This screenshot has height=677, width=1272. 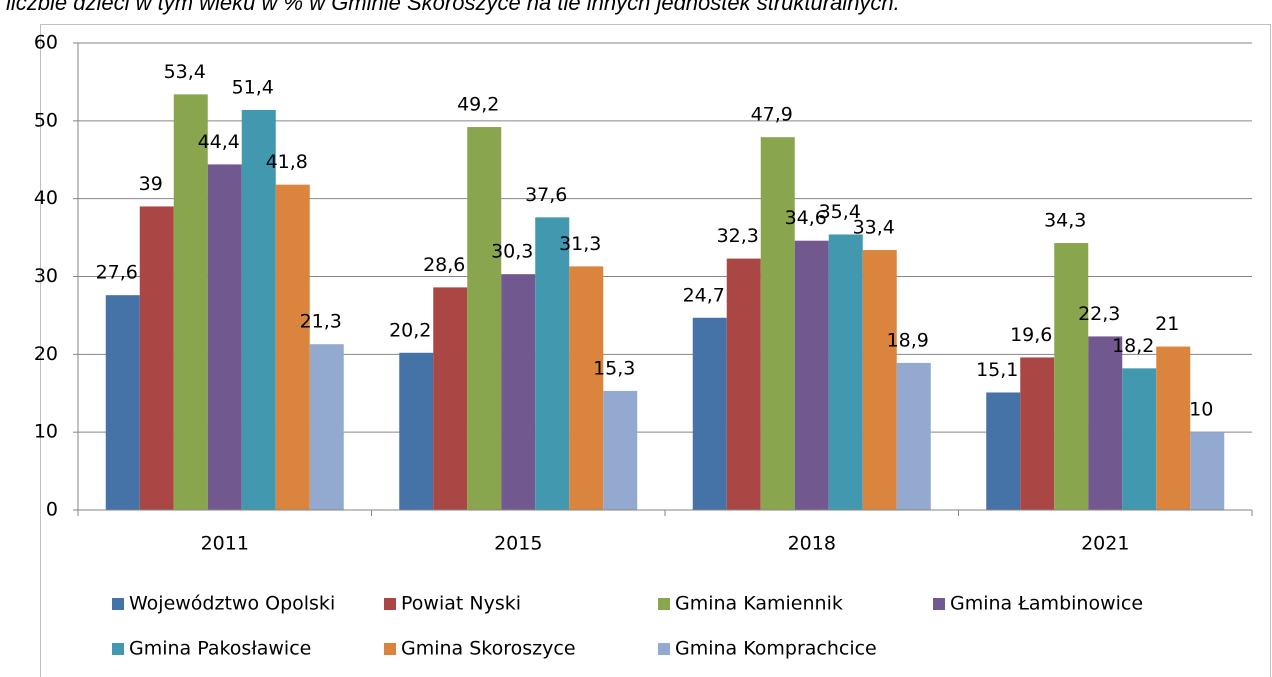 What do you see at coordinates (1105, 544) in the screenshot?
I see `x-tick-label: 2021` at bounding box center [1105, 544].